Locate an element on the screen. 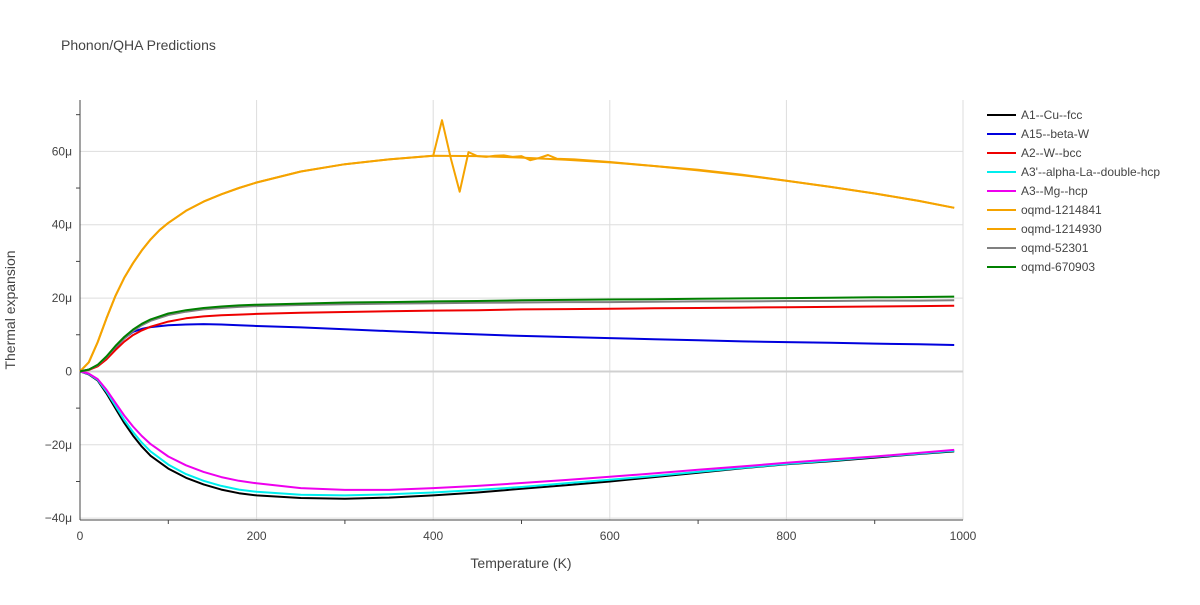  x-tick-label: 0 is located at coordinates (80, 536).